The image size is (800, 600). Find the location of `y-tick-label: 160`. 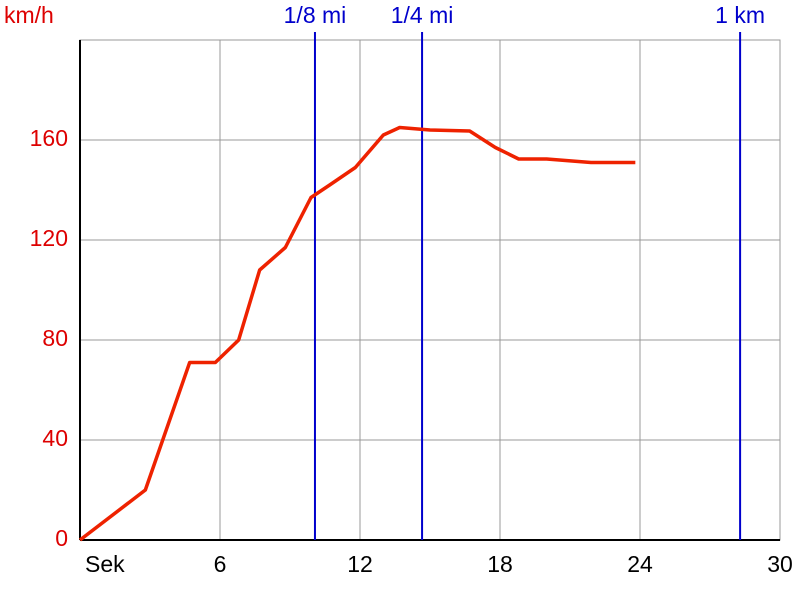

y-tick-label: 160 is located at coordinates (49, 138).